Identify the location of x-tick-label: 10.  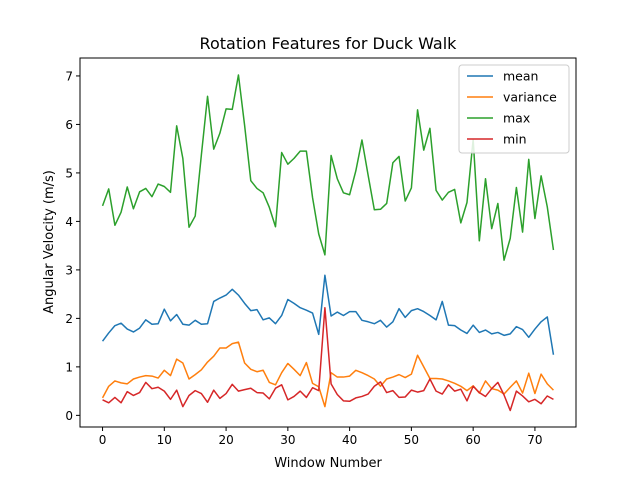
(164, 440).